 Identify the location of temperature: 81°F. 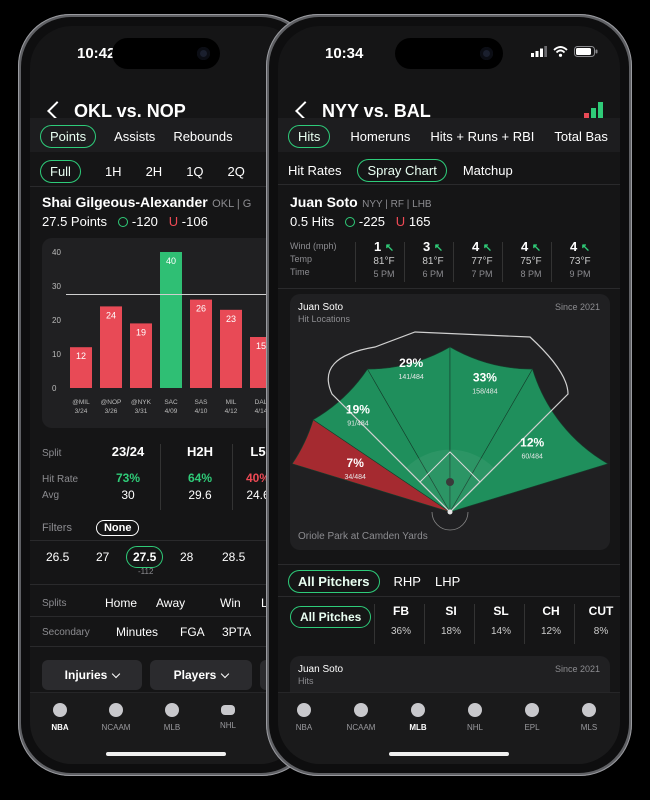
(433, 261).